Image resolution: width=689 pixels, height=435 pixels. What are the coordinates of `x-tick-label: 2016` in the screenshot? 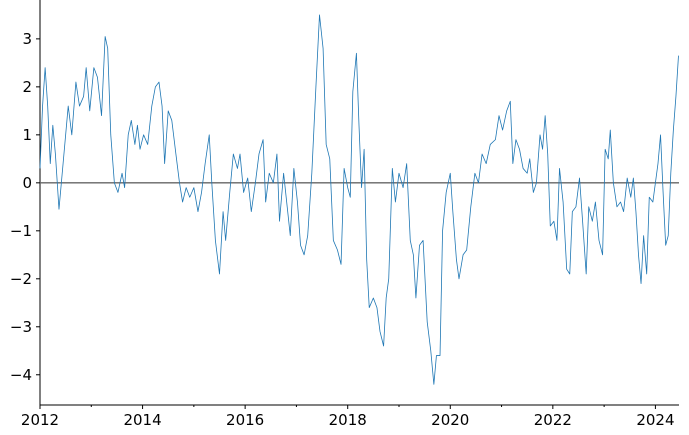 It's located at (245, 420).